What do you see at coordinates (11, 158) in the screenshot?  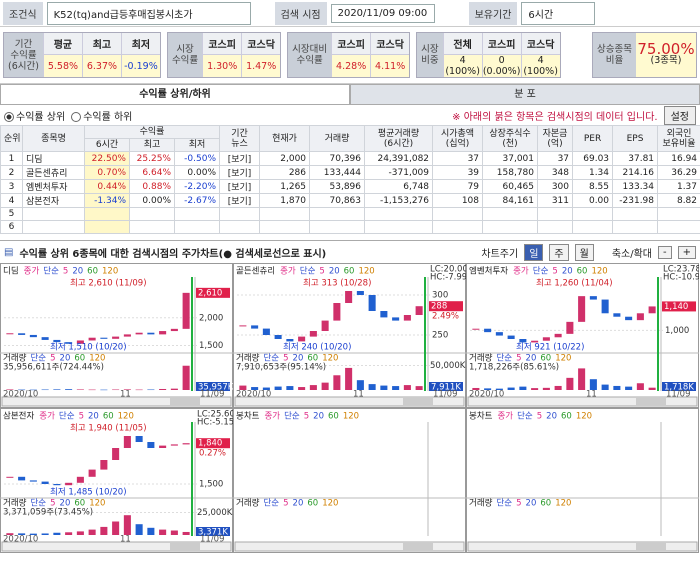 I see `table-cell: 1` at bounding box center [11, 158].